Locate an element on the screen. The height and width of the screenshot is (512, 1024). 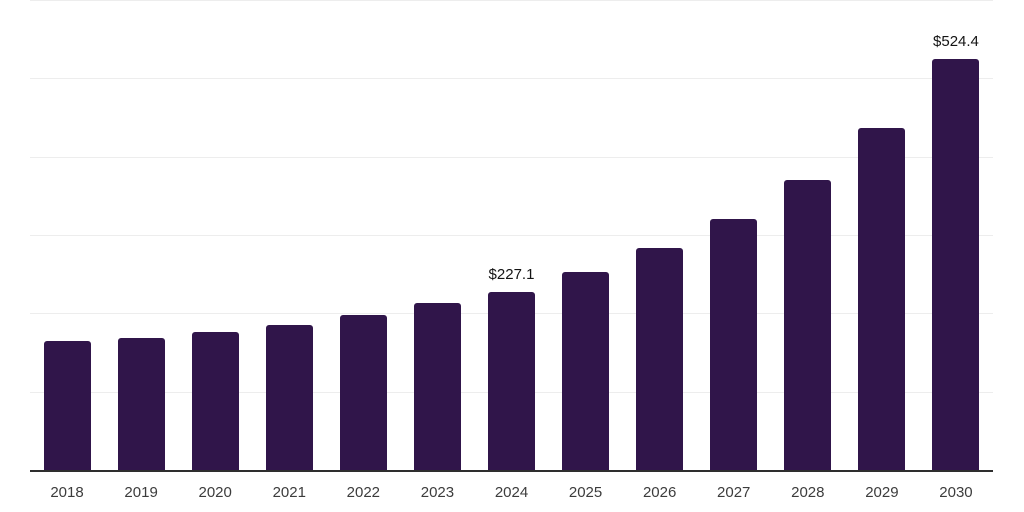
x-tick-label-2022: 2022 is located at coordinates (363, 492).